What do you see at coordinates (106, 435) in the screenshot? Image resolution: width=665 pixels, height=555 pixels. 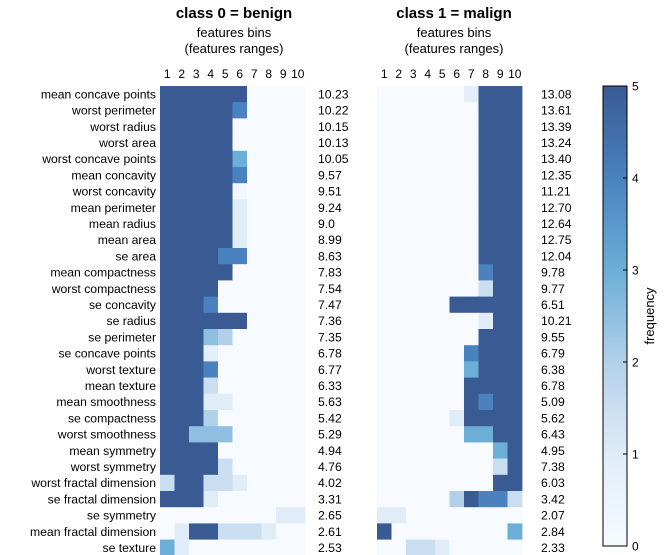 I see `feature-label: worst smoothness` at bounding box center [106, 435].